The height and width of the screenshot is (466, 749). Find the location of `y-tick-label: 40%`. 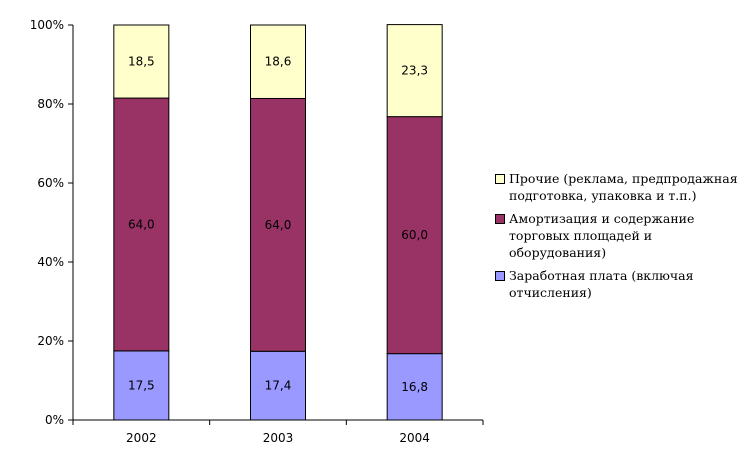

y-tick-label: 40% is located at coordinates (50, 262).